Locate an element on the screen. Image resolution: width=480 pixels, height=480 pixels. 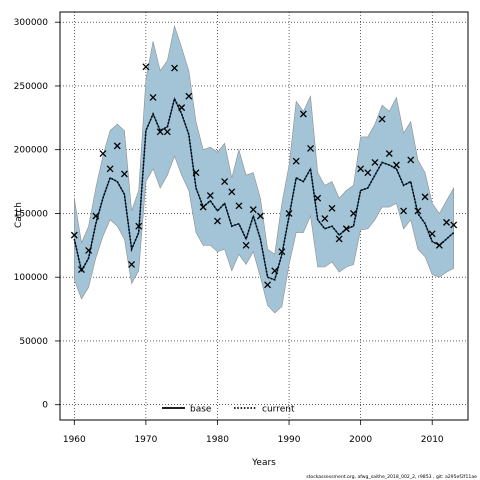
x-tick-label: 2000 is located at coordinates (360, 440).